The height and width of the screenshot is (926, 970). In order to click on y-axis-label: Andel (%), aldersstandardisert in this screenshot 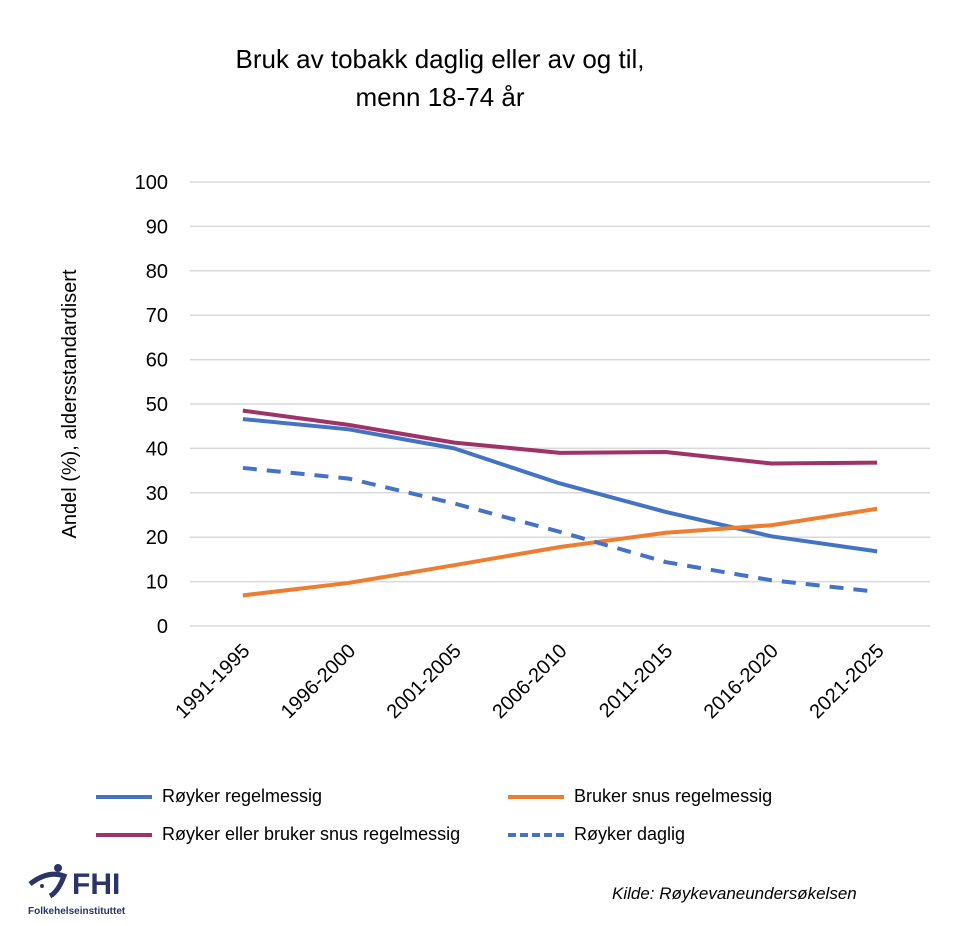, I will do `click(70, 403)`.